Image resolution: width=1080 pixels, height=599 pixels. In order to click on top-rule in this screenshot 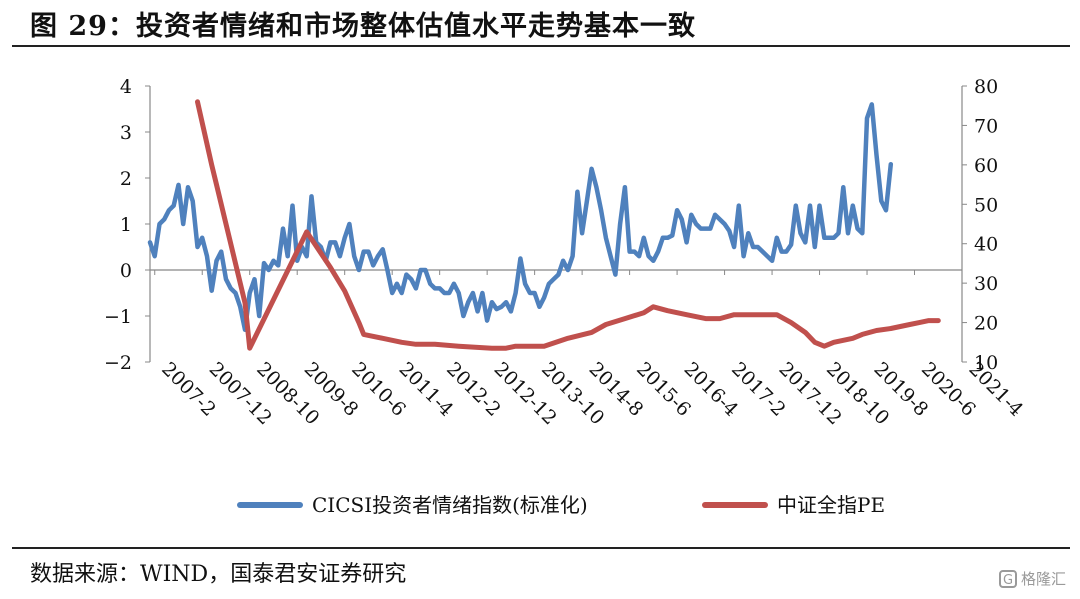, I will do `click(541, 46)`.